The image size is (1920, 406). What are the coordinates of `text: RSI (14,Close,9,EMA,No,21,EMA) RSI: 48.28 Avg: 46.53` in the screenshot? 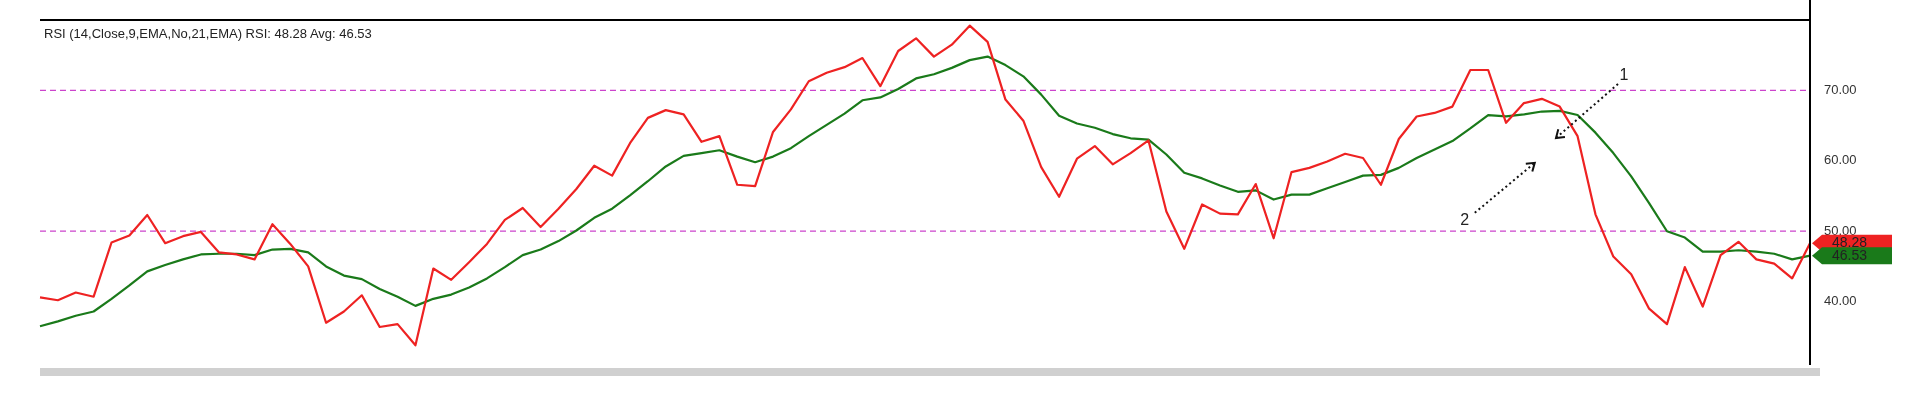 It's located at (208, 34).